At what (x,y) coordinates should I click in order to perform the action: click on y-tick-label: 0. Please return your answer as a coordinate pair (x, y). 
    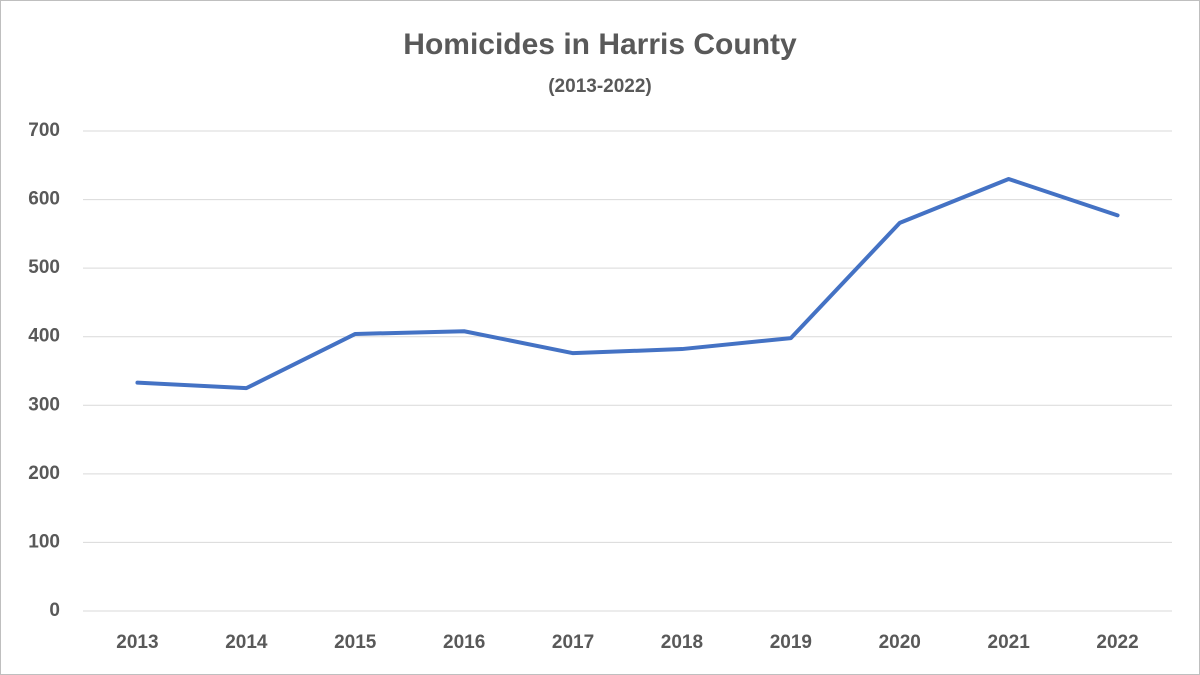
    Looking at the image, I should click on (54, 610).